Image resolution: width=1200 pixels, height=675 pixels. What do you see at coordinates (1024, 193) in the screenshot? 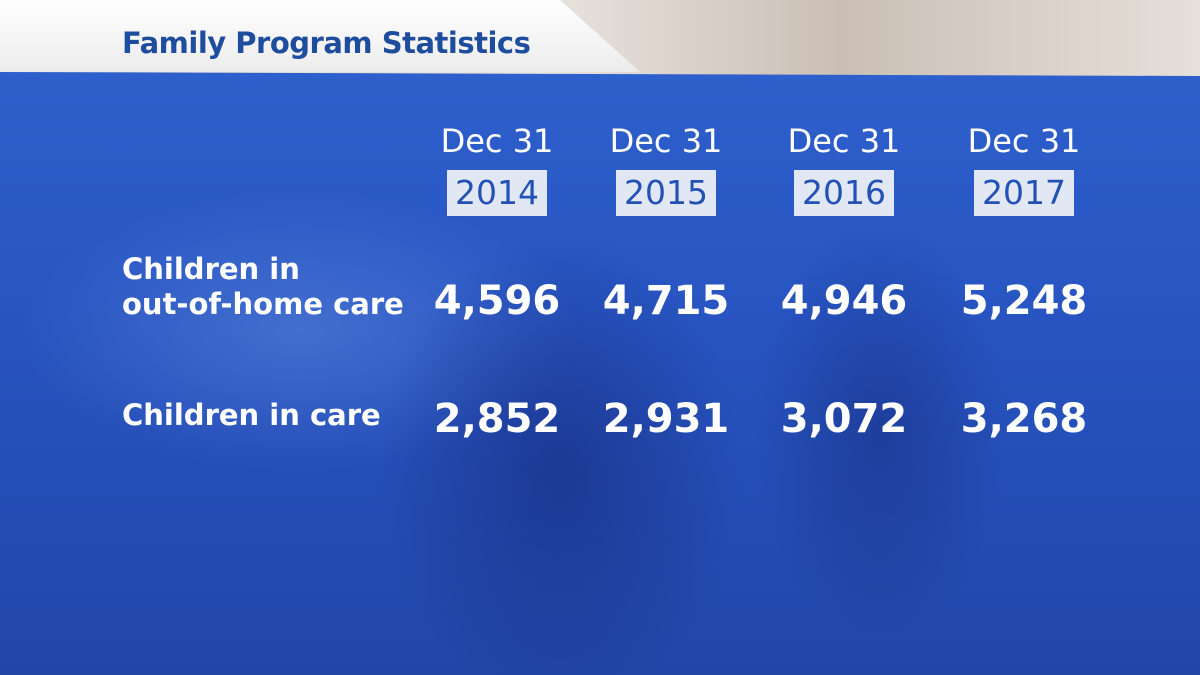
I see `column-year: 2017` at bounding box center [1024, 193].